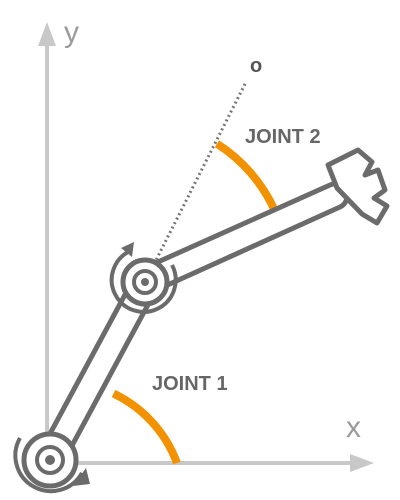 This screenshot has width=400, height=500. What do you see at coordinates (362, 463) in the screenshot?
I see `x-axis-arrowhead` at bounding box center [362, 463].